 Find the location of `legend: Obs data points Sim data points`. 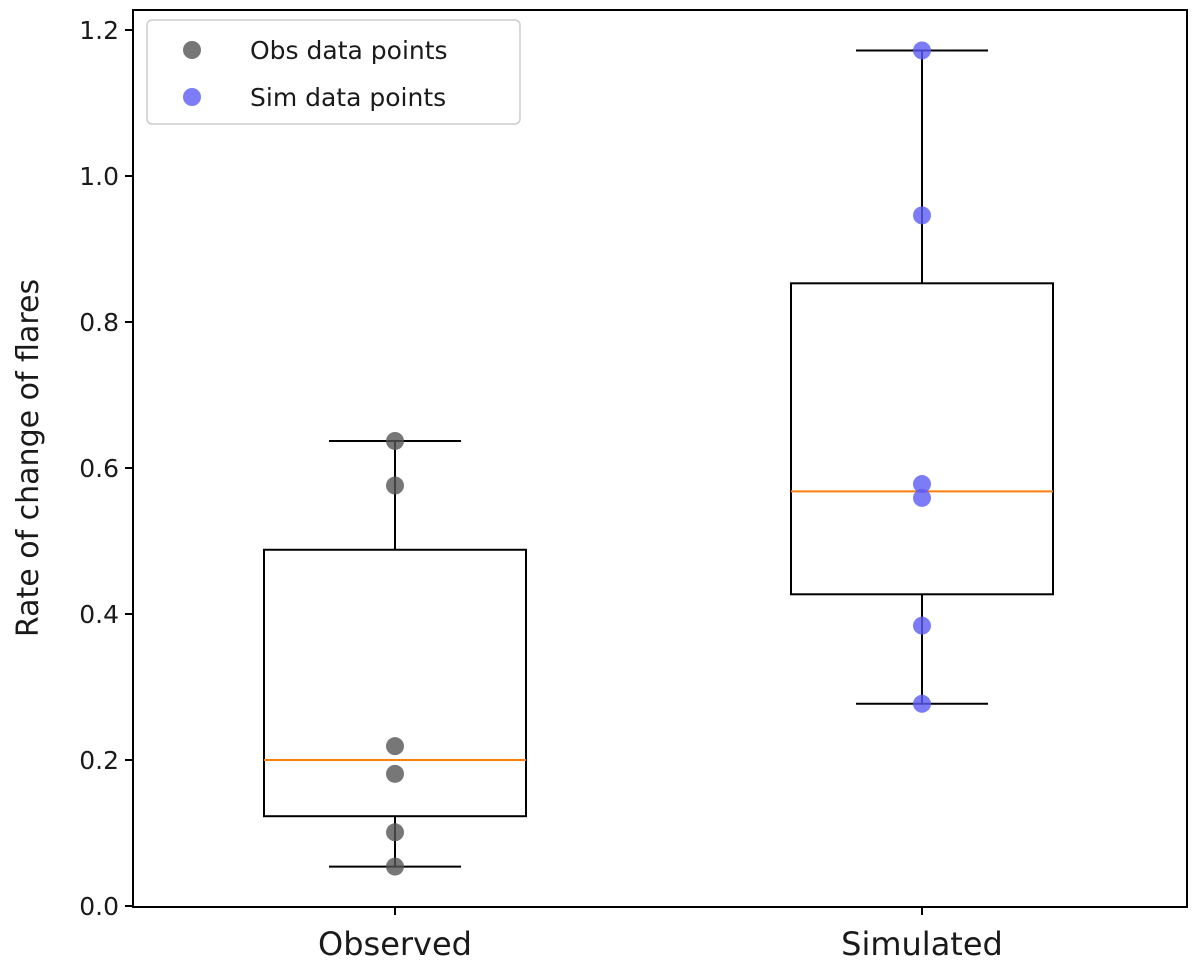

legend: Obs data points Sim data points is located at coordinates (333, 72).